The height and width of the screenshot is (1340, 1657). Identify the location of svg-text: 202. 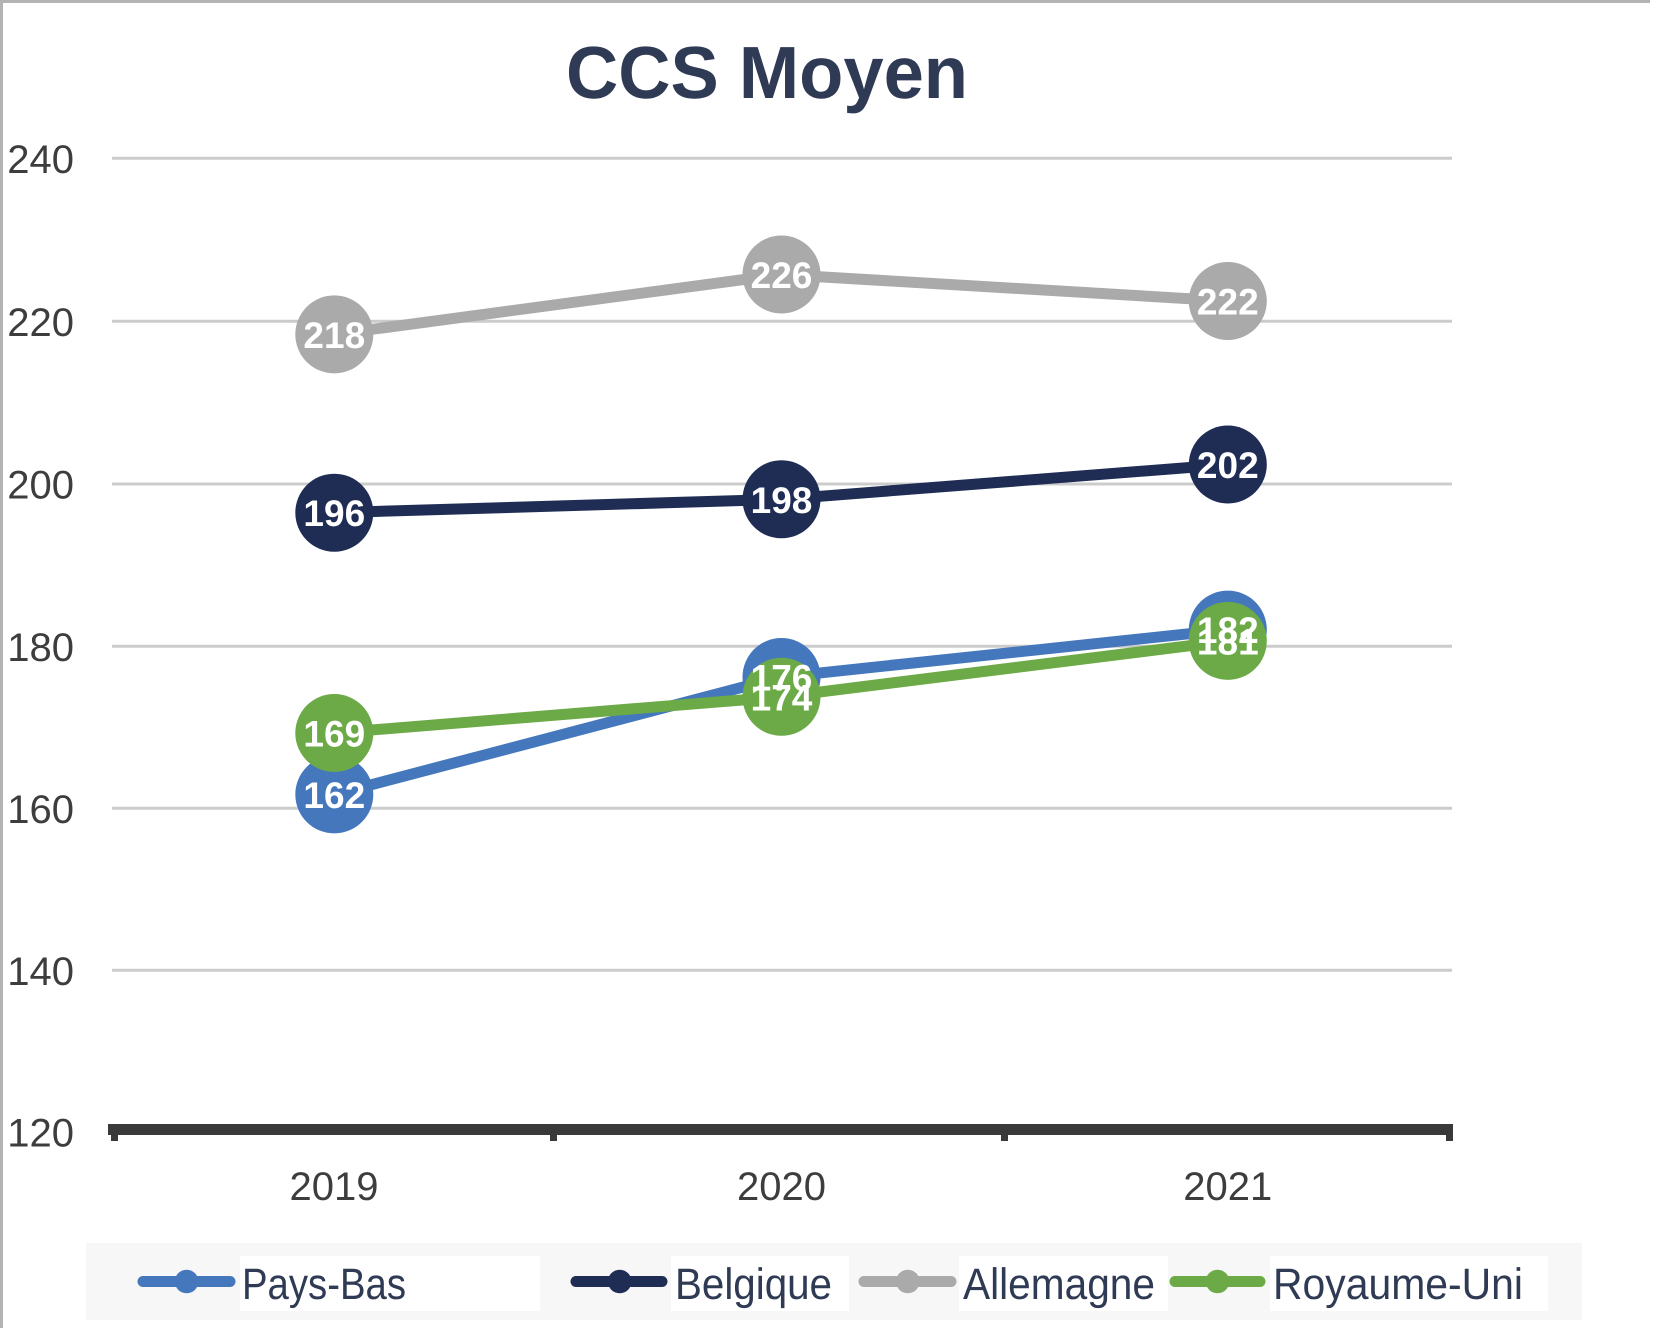
(1228, 465).